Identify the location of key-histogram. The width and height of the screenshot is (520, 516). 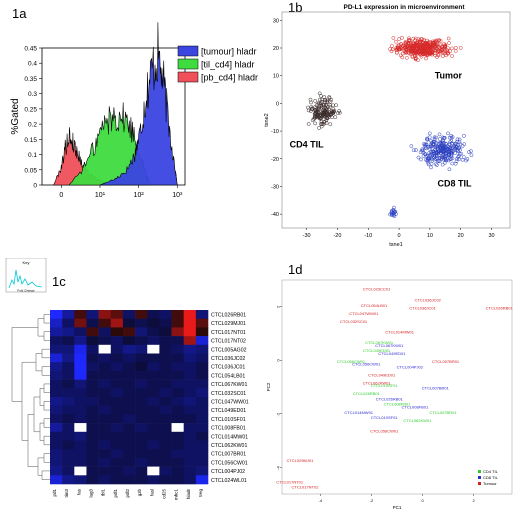
(25, 279).